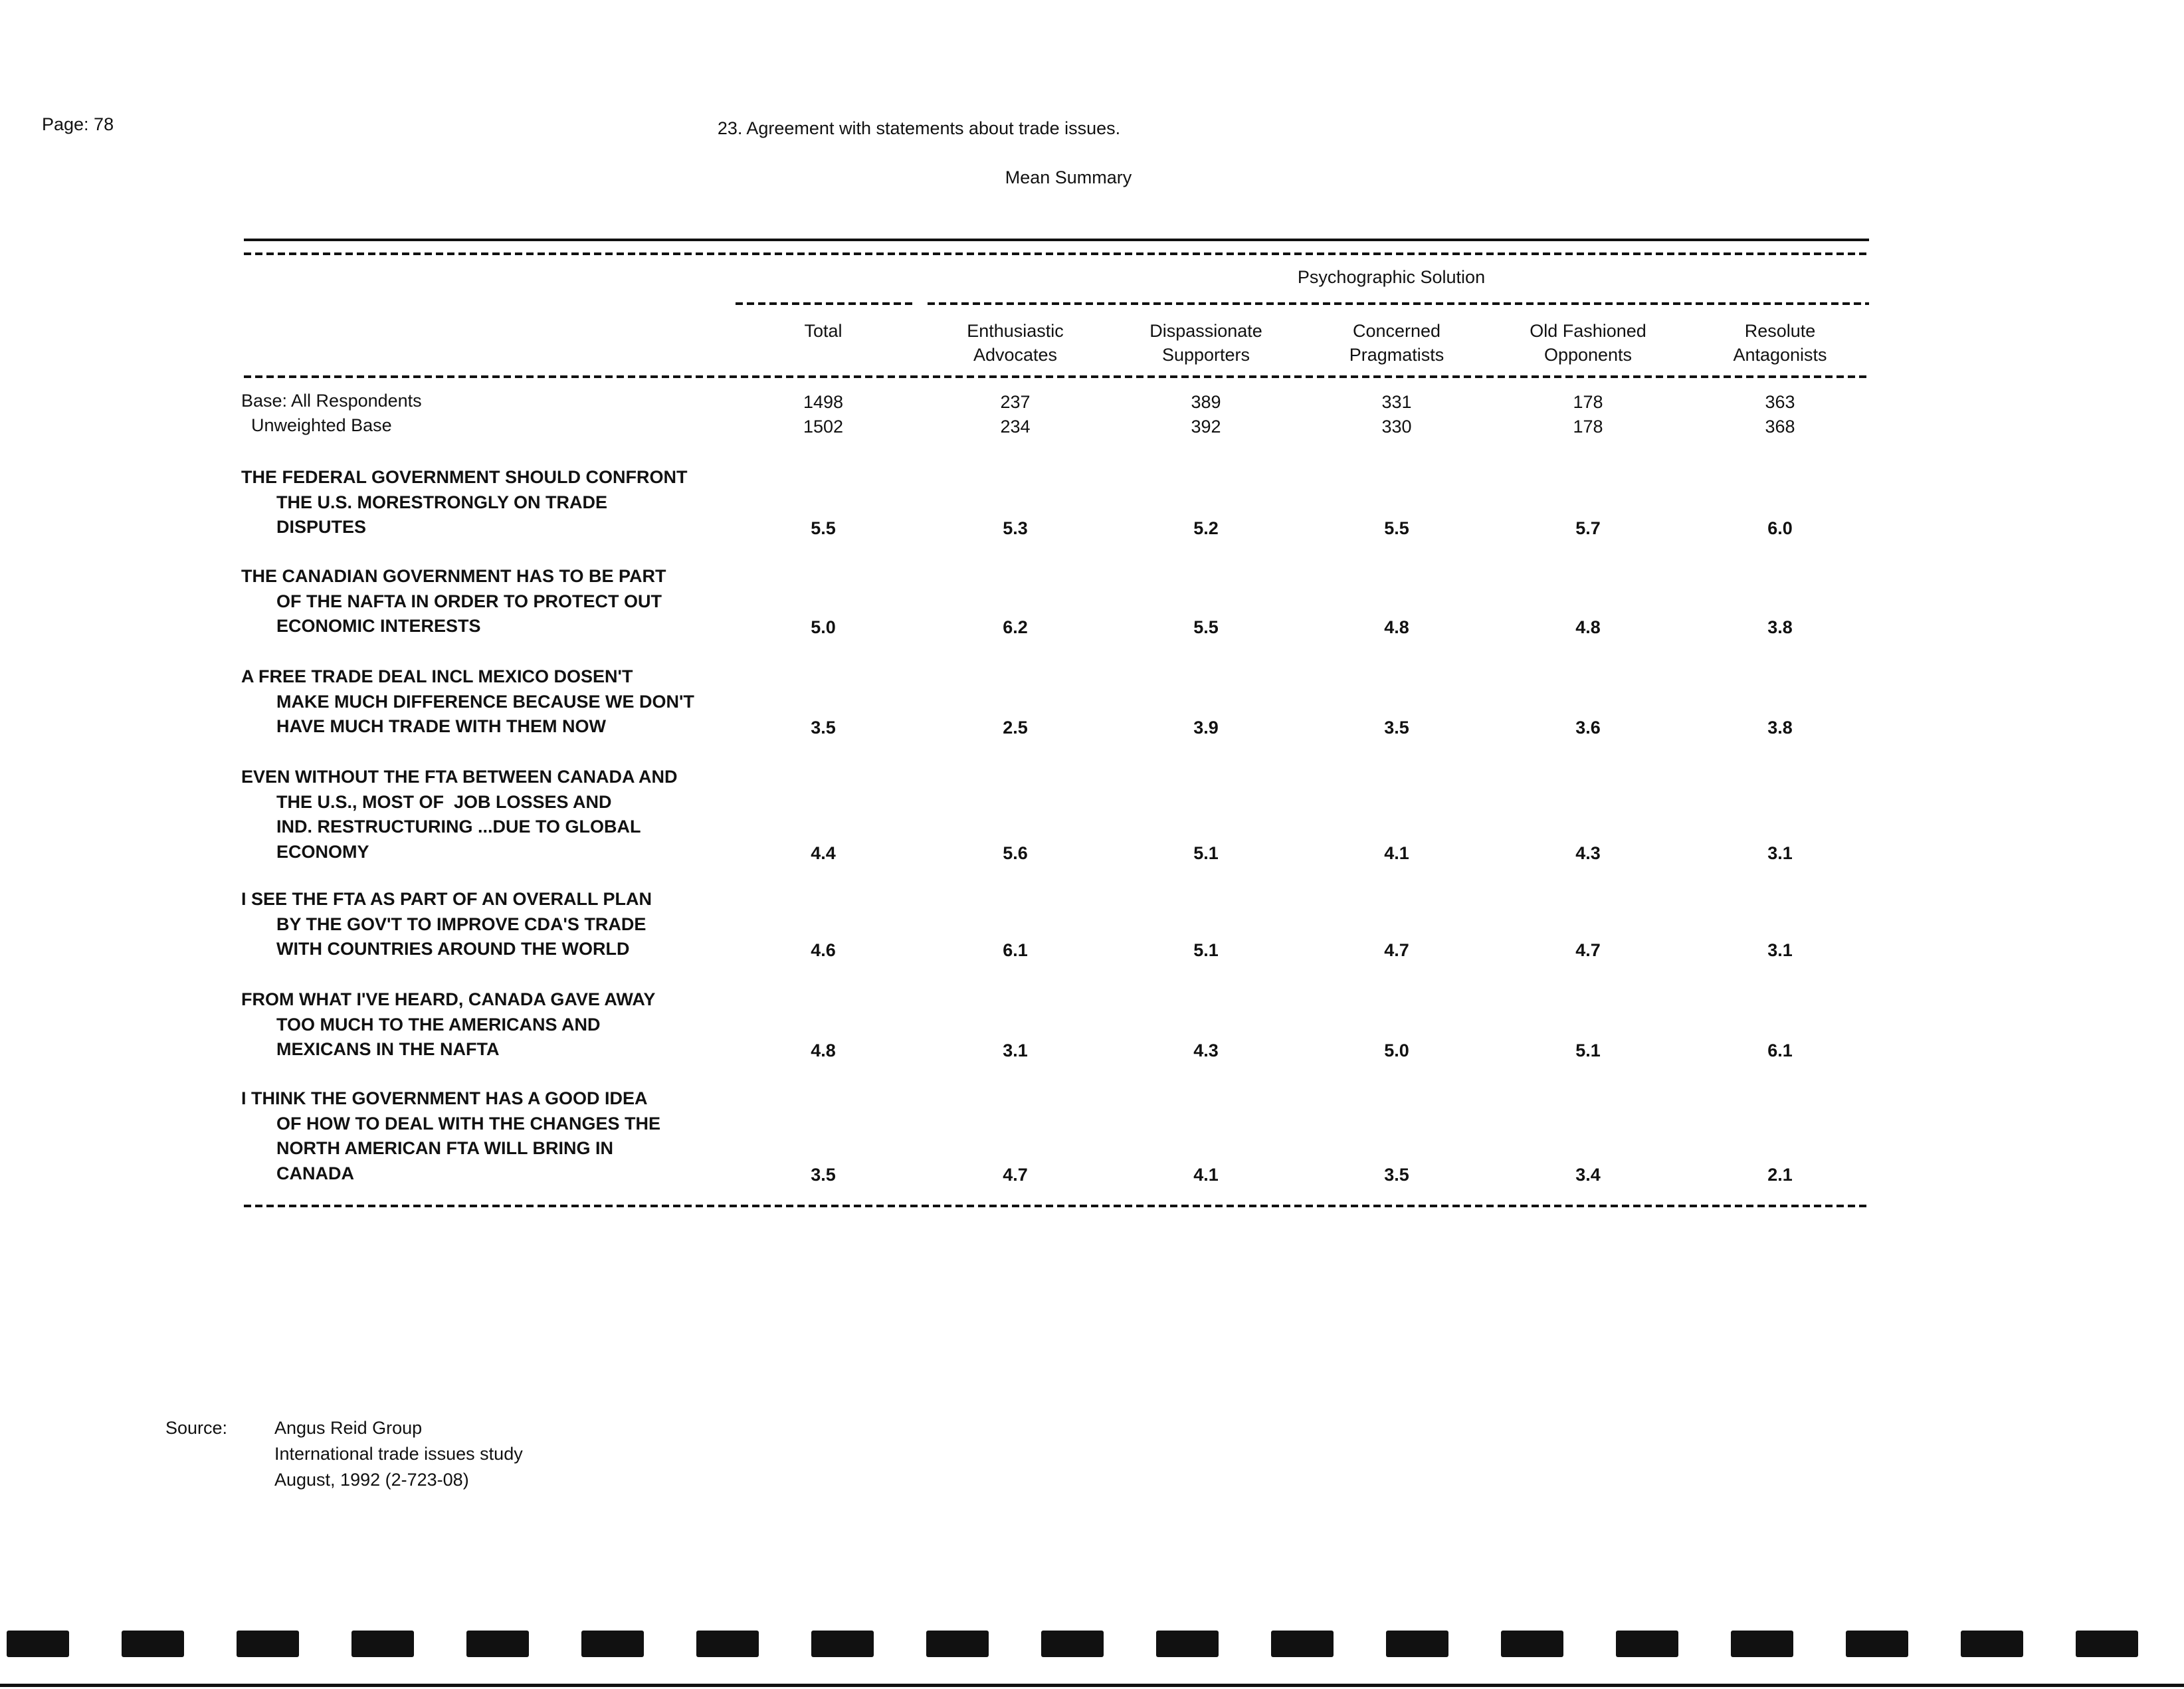  I want to click on statement-text-line: MAKE MUCH DIFFERENCE BECAUSE WE DON'T, so click(485, 701).